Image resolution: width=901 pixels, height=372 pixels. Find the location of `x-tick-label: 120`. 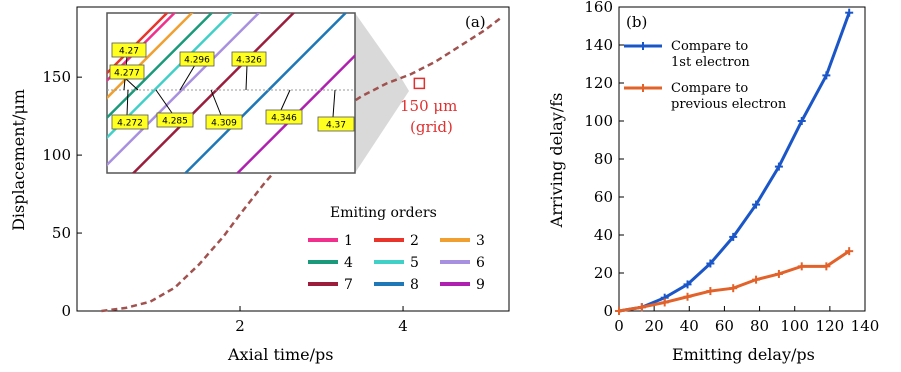

x-tick-label: 120 is located at coordinates (830, 326).